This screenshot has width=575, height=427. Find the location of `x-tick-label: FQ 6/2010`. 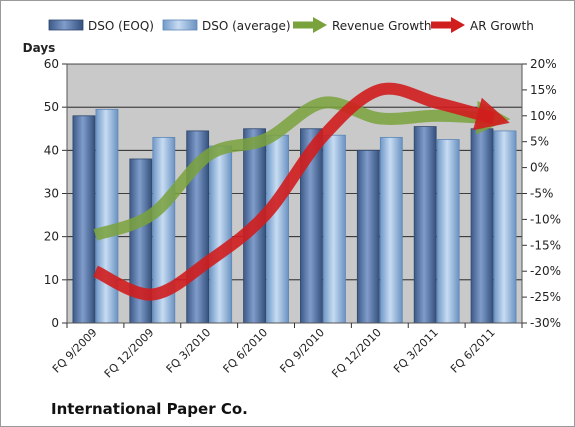

x-tick-label: FQ 6/2010 is located at coordinates (246, 351).